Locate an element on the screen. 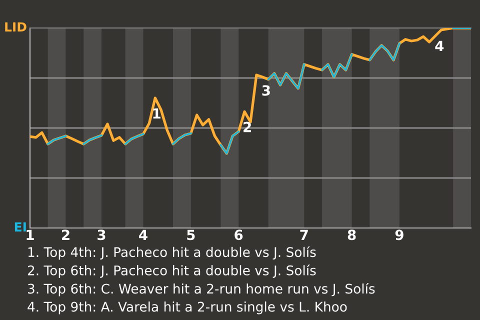 The width and height of the screenshot is (480, 320). x-tick-label: 2 is located at coordinates (66, 235).